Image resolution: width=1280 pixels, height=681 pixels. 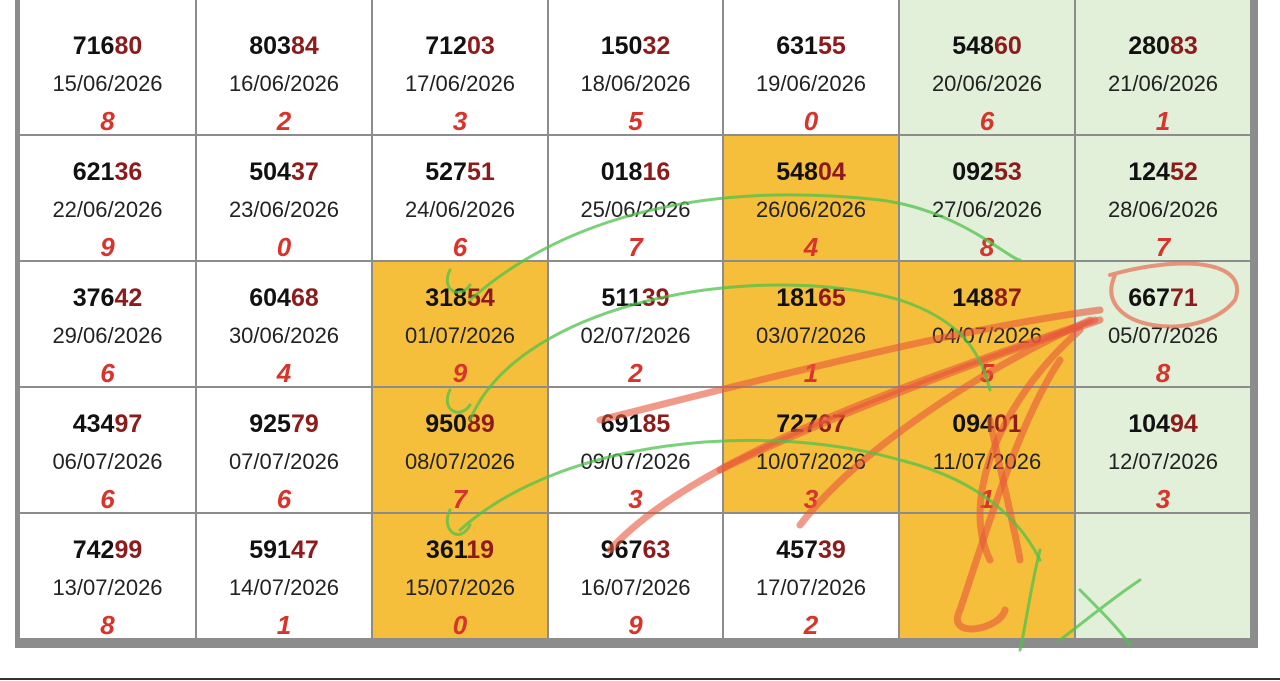 What do you see at coordinates (635, 335) in the screenshot?
I see `draw-date: 02/07/2026` at bounding box center [635, 335].